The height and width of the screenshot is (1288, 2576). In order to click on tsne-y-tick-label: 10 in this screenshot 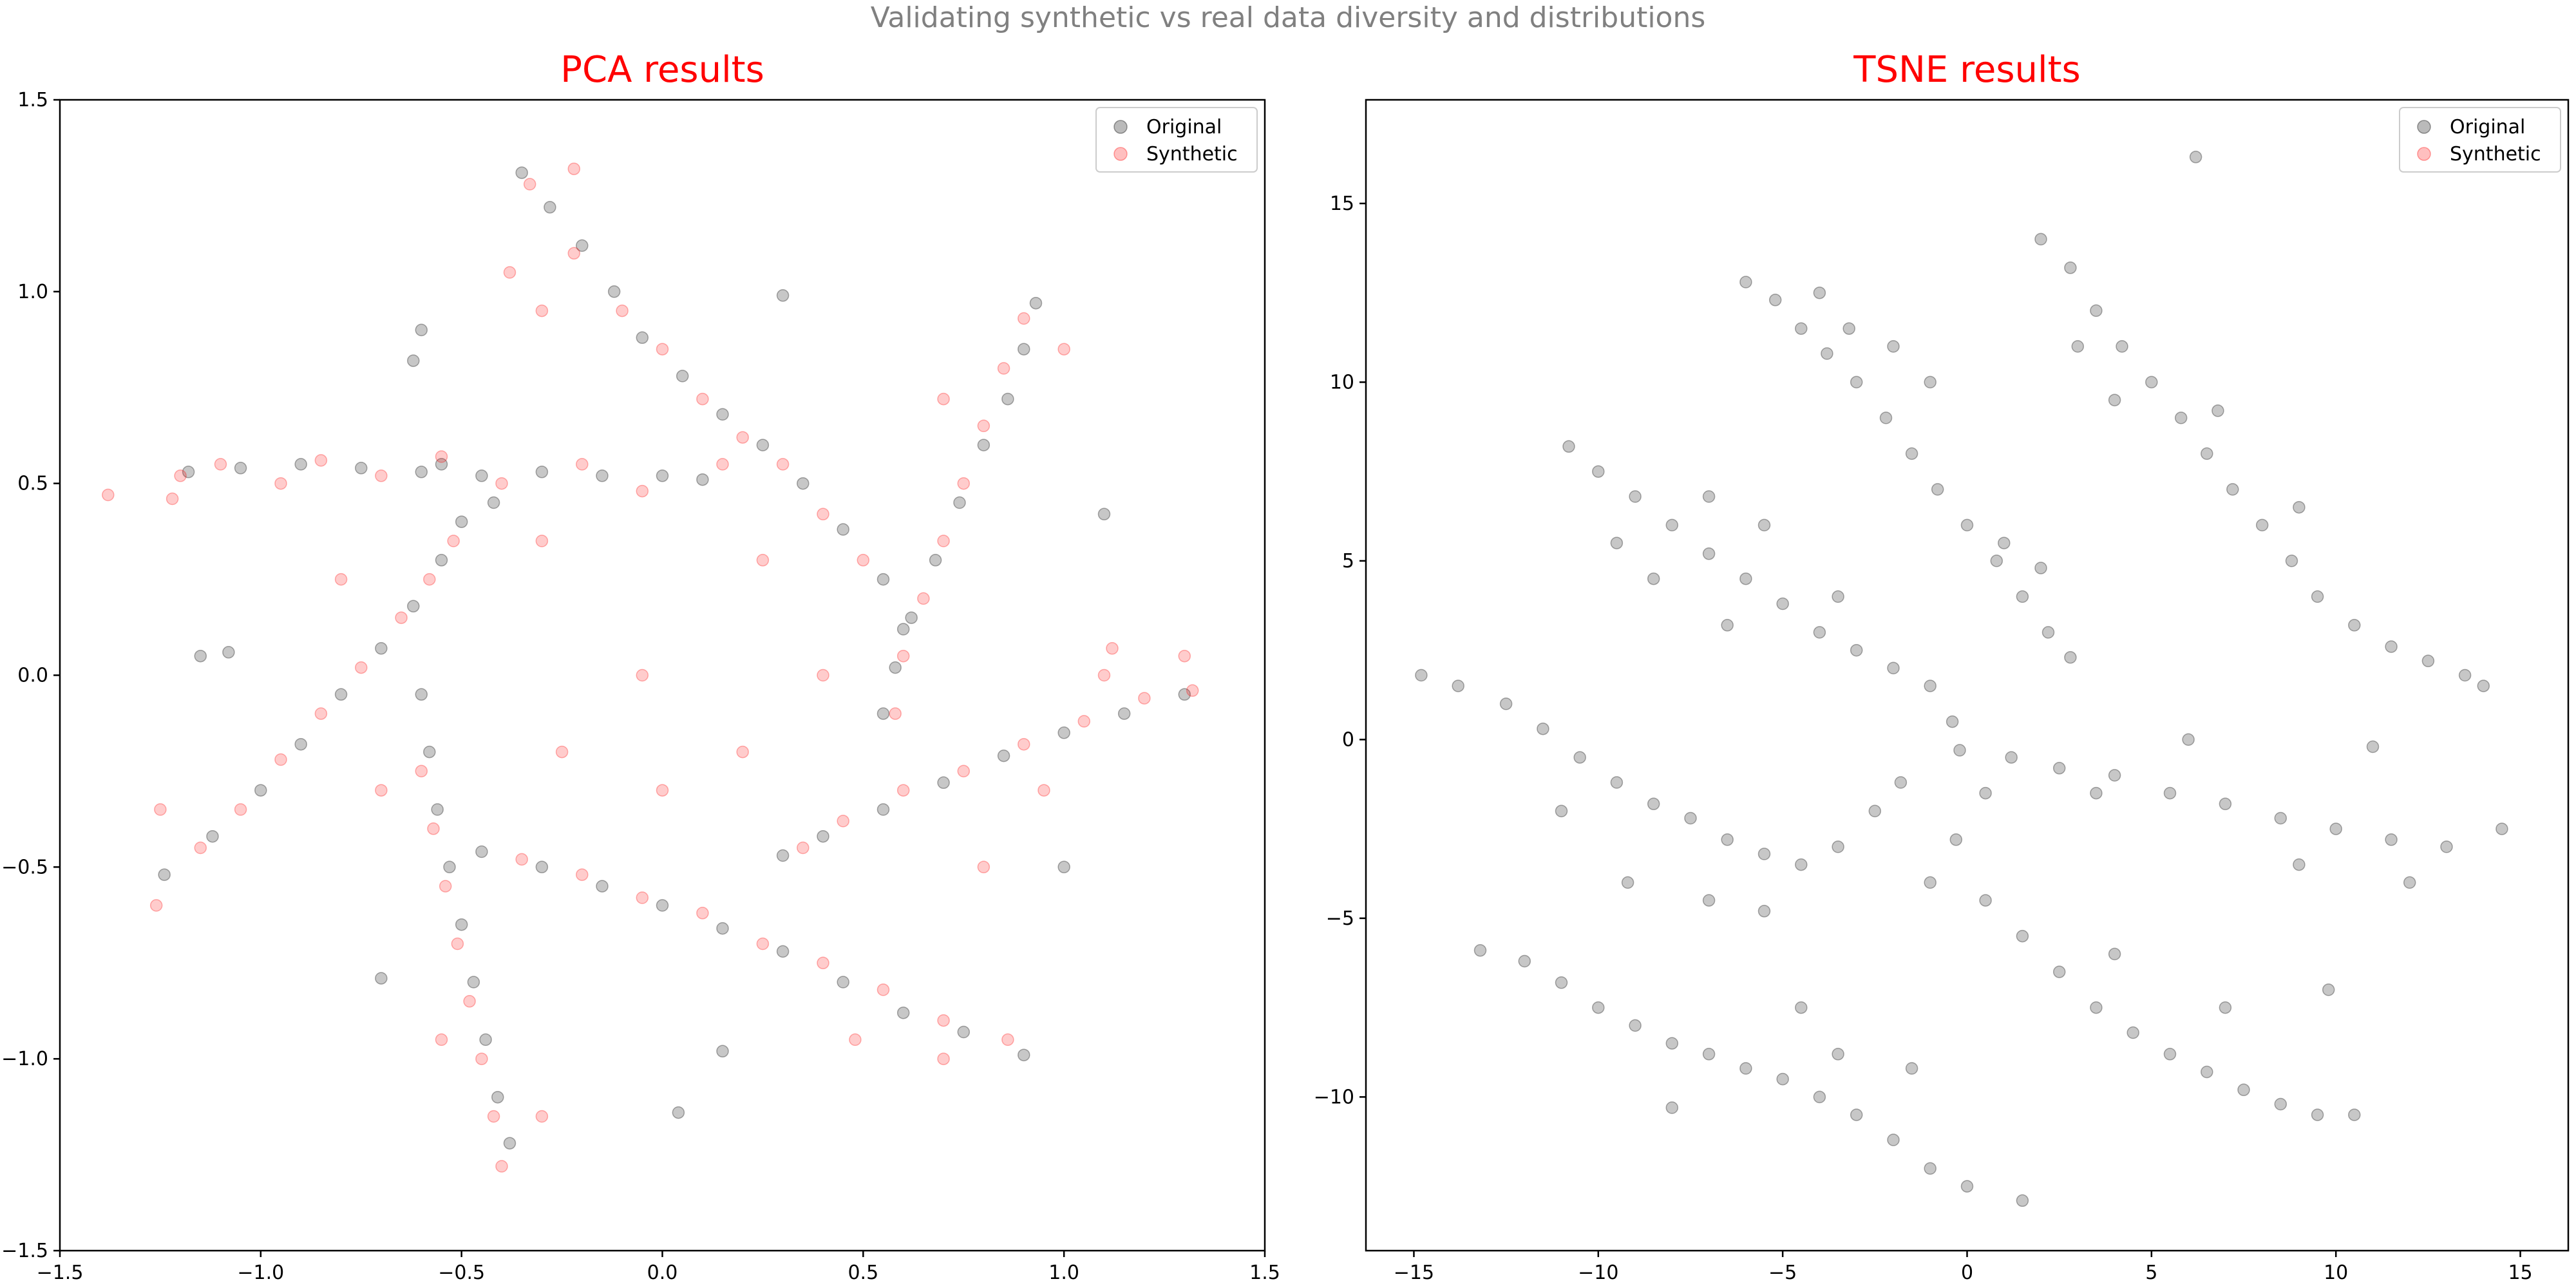, I will do `click(1342, 382)`.